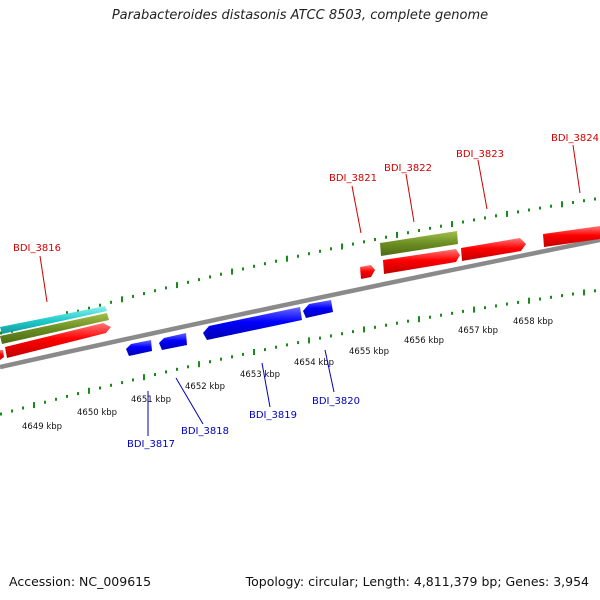  Describe the element at coordinates (151, 444) in the screenshot. I see `gene-label-reverse: BDI_3817` at that location.